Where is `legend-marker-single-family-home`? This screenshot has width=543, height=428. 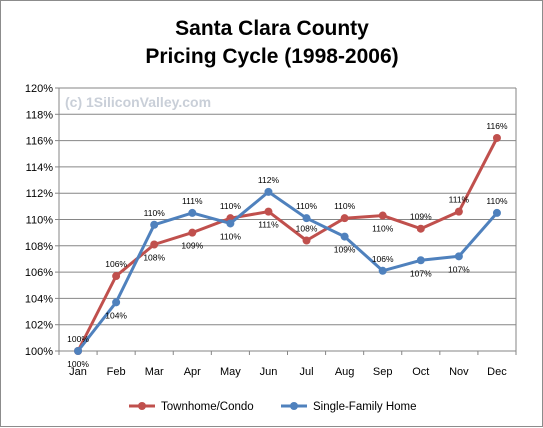 legend-marker-single-family-home is located at coordinates (294, 406).